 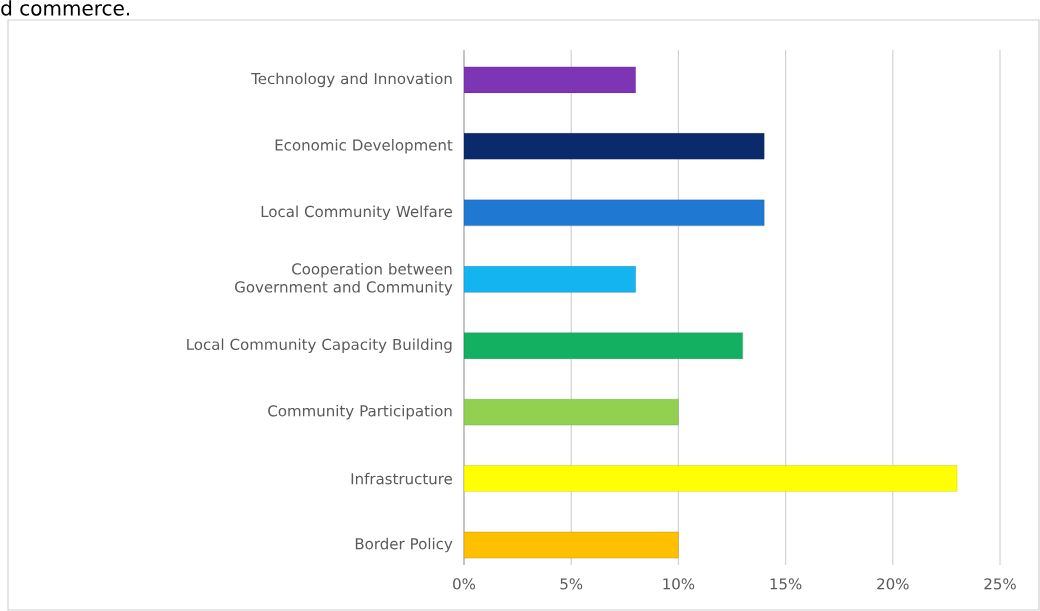 I want to click on x-tick-label: 5%, so click(x=571, y=584).